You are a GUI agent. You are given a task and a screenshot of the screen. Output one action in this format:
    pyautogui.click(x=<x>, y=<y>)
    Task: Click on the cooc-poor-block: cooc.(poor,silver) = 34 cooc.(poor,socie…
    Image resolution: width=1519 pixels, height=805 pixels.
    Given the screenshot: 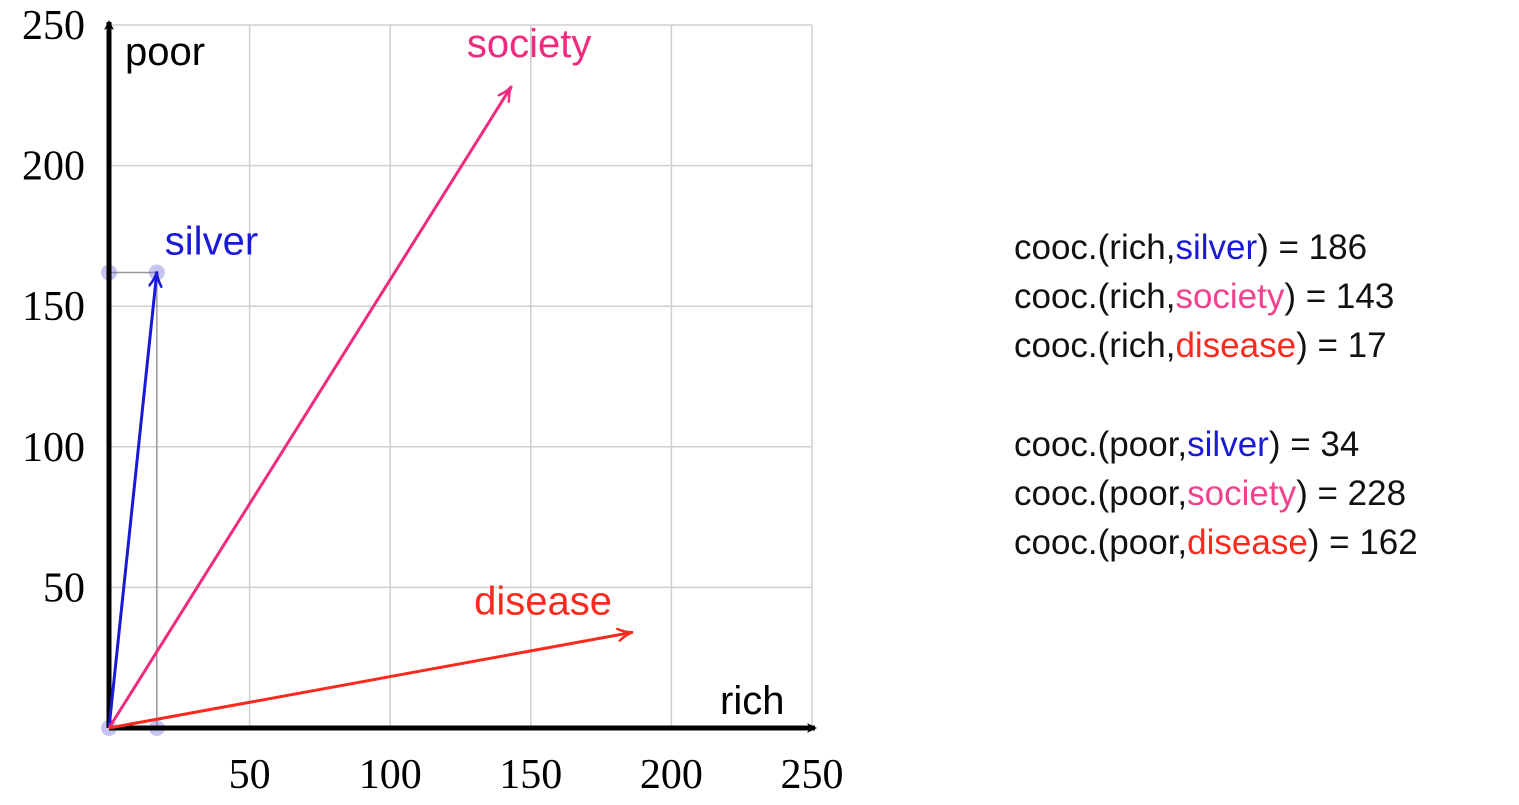 What is the action you would take?
    pyautogui.click(x=1216, y=493)
    